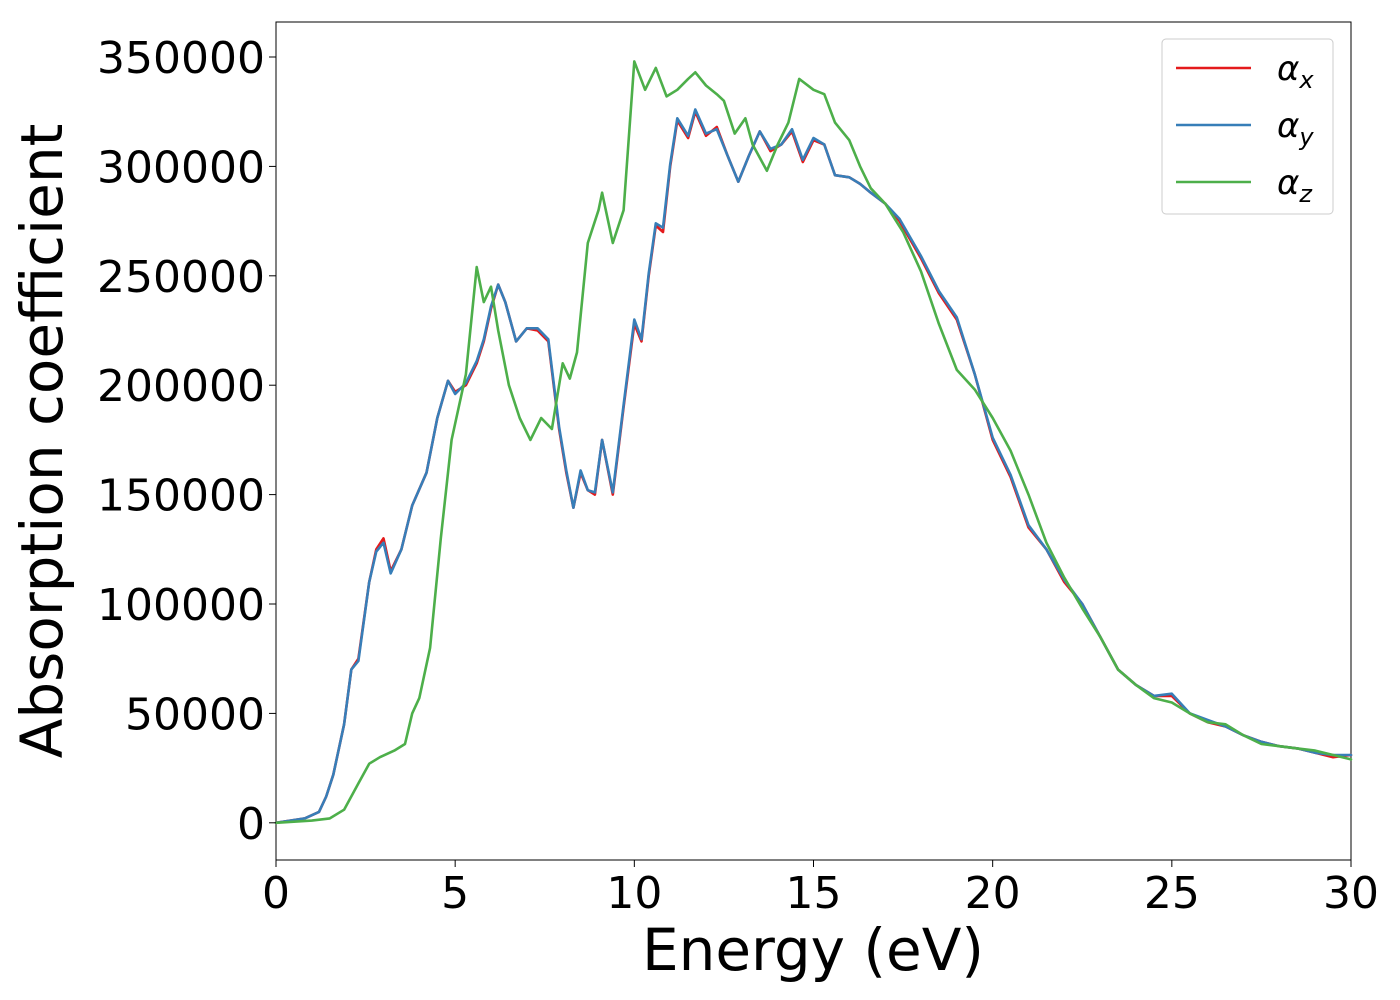  I want to click on legend-label-subscript: x, so click(1306, 80).